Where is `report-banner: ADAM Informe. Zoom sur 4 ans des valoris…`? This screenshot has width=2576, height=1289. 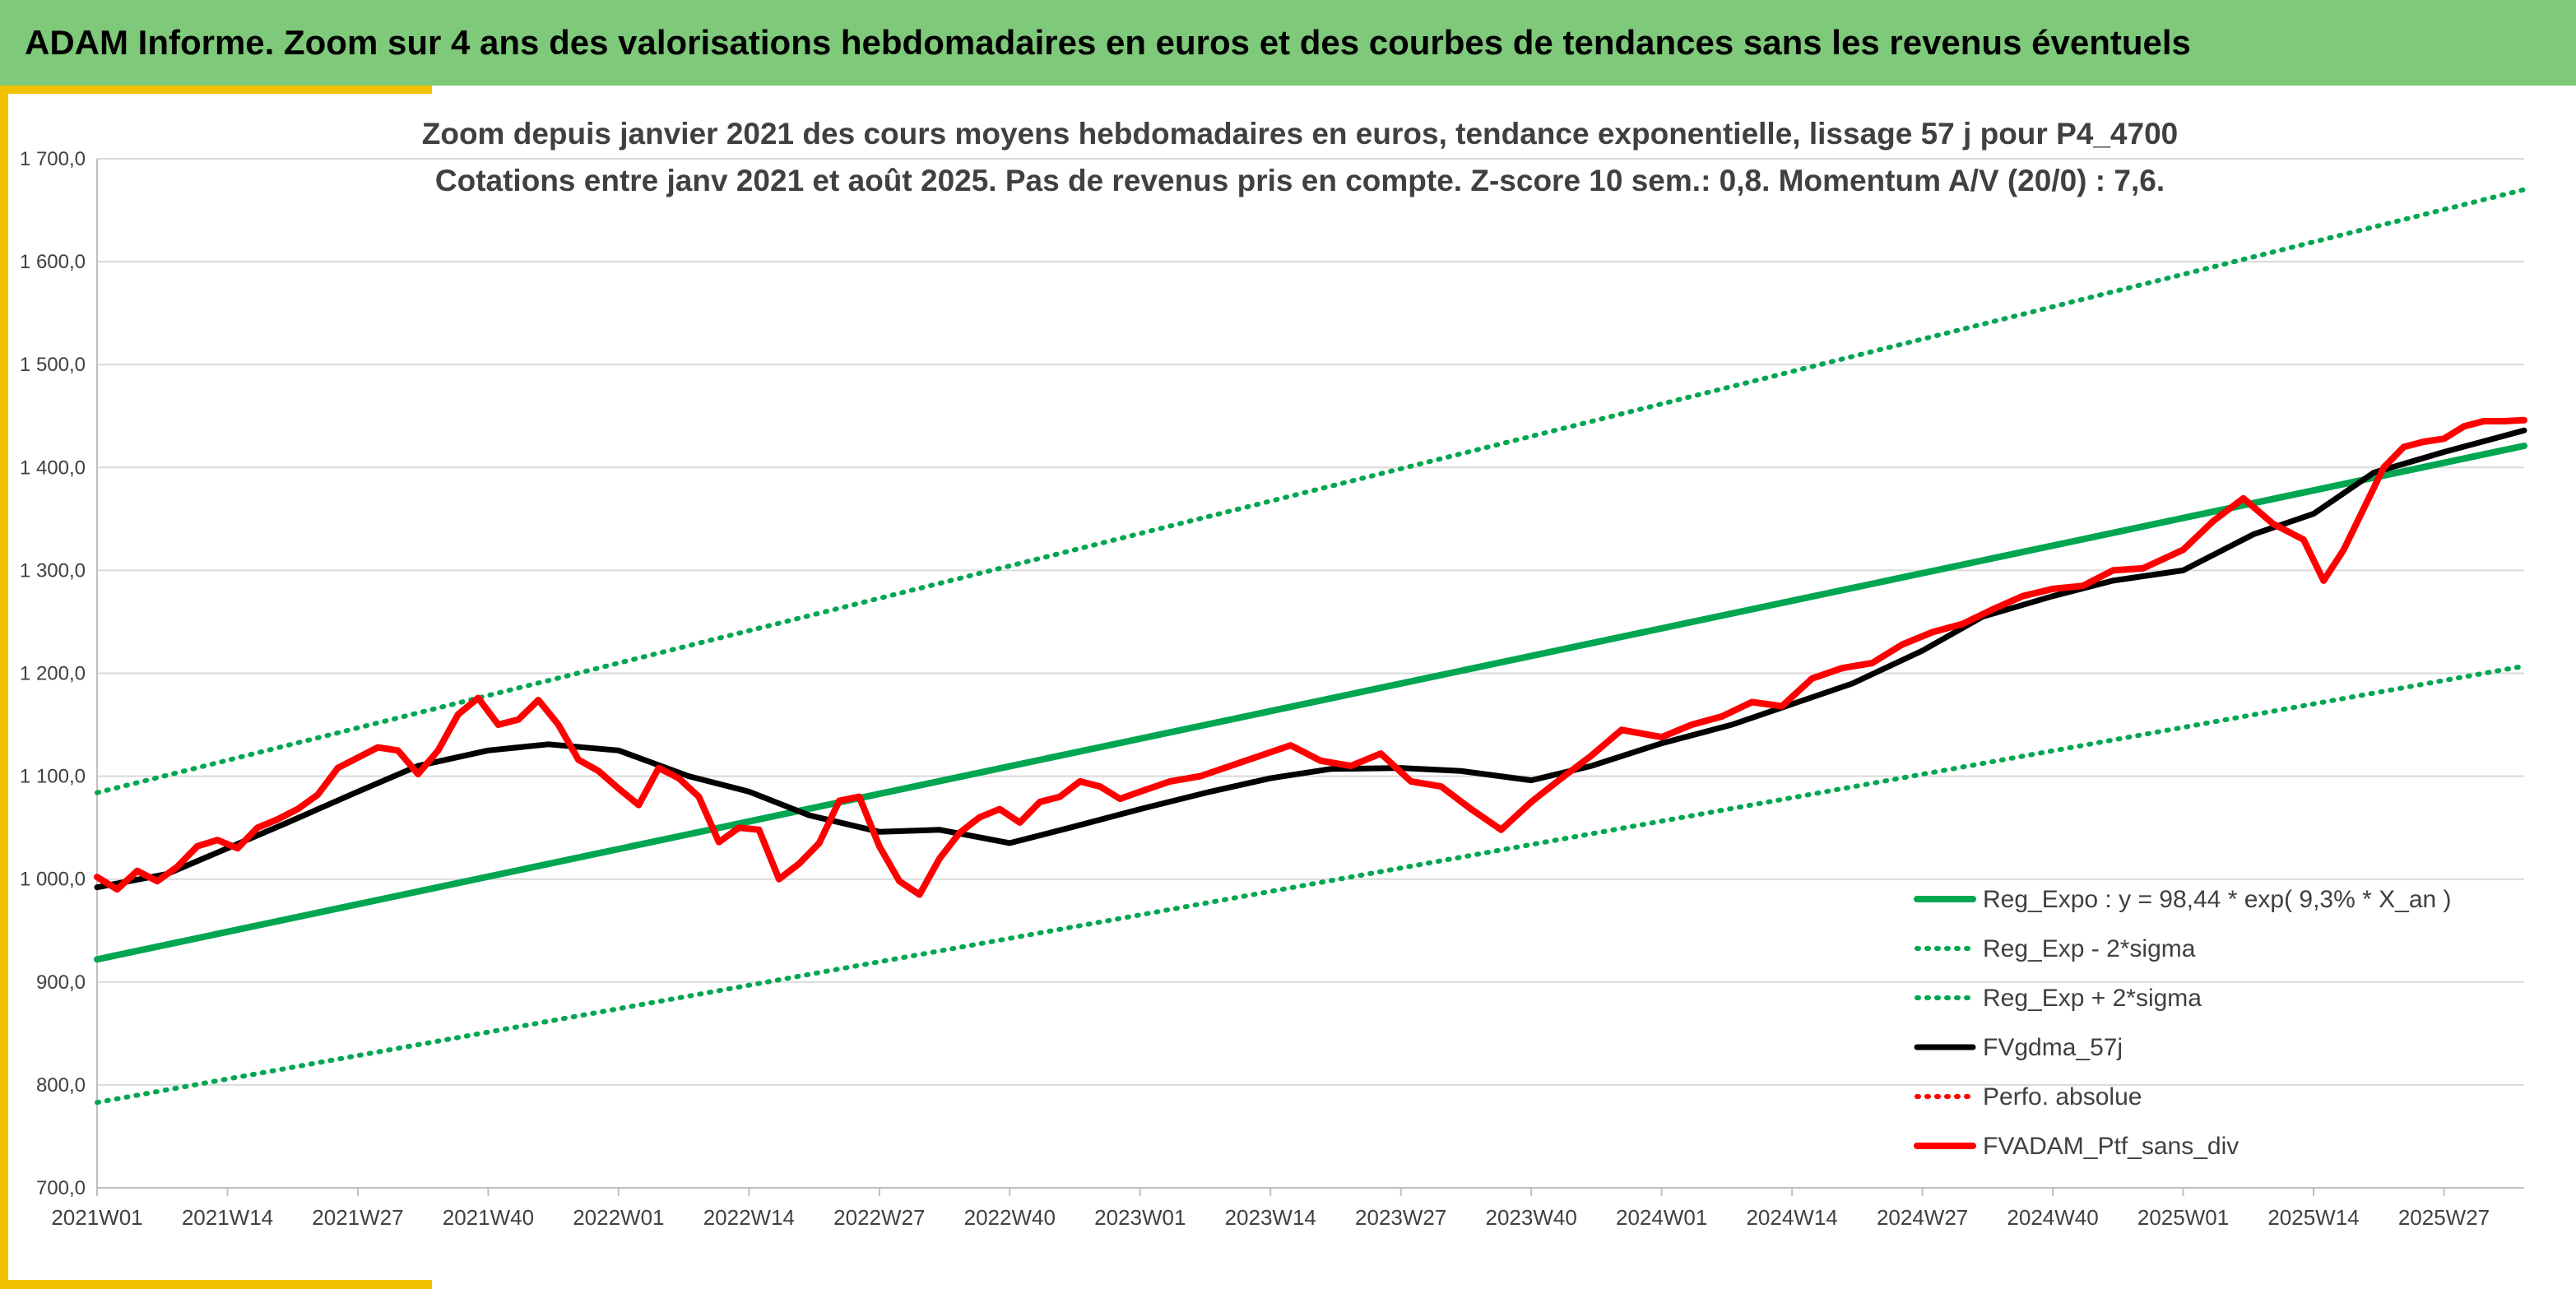 report-banner: ADAM Informe. Zoom sur 4 ans des valoris… is located at coordinates (1288, 43).